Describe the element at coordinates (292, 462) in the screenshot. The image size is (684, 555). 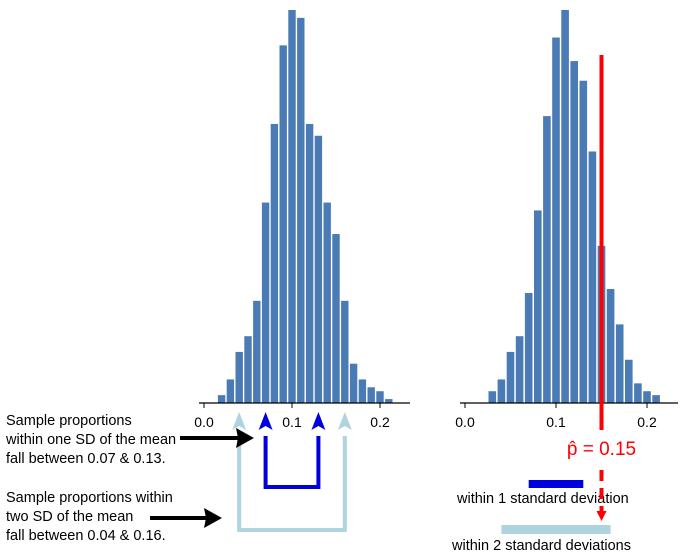
I see `one-sd-bracket` at that location.